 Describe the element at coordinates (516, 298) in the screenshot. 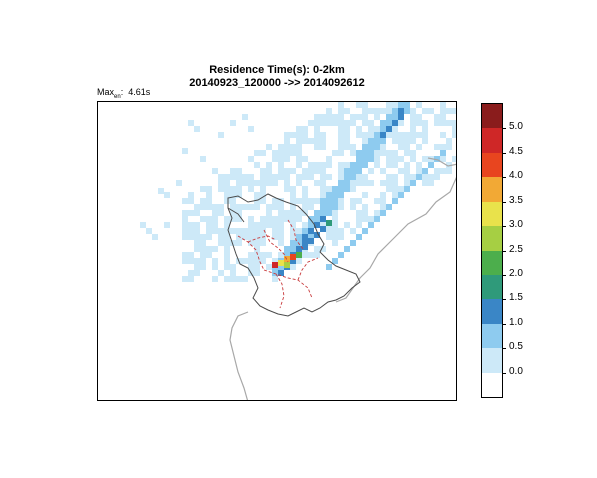

I see `legend-label: 1.5` at that location.